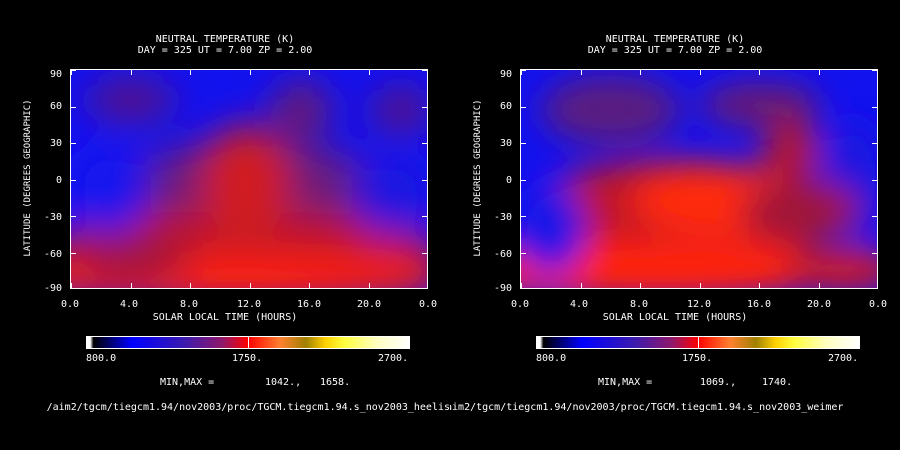 Image resolution: width=900 pixels, height=450 pixels. I want to click on max-value: 1740., so click(777, 382).